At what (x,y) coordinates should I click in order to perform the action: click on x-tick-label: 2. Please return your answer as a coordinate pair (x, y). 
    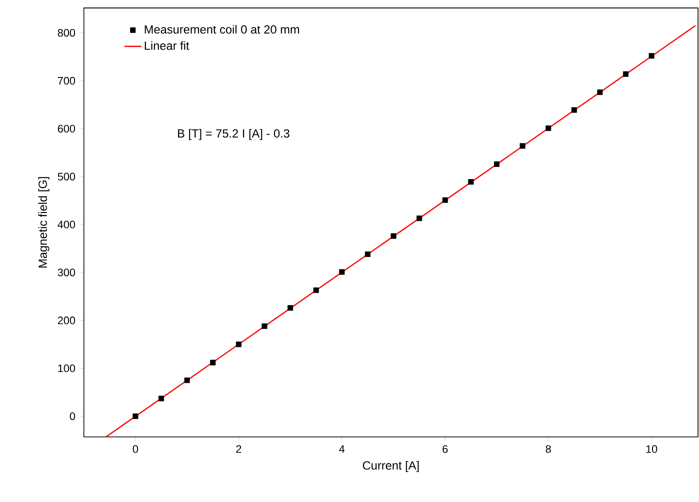
    Looking at the image, I should click on (239, 449).